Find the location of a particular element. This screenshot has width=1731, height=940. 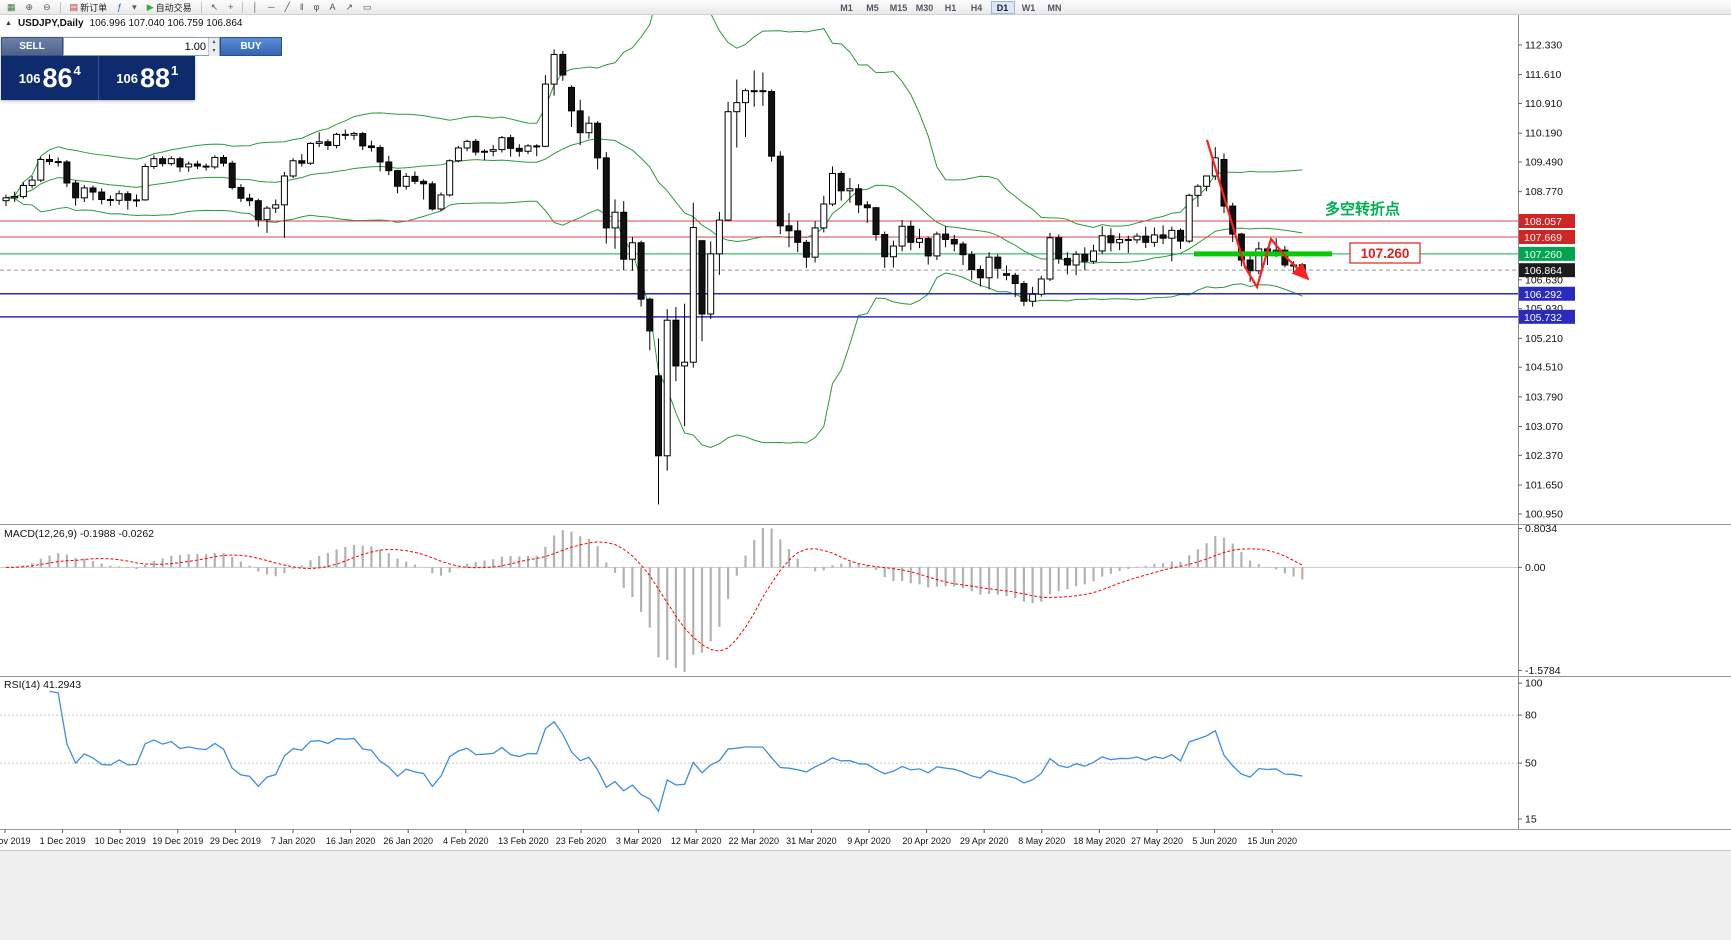

price-axis-label: 109.490 is located at coordinates (1544, 162).